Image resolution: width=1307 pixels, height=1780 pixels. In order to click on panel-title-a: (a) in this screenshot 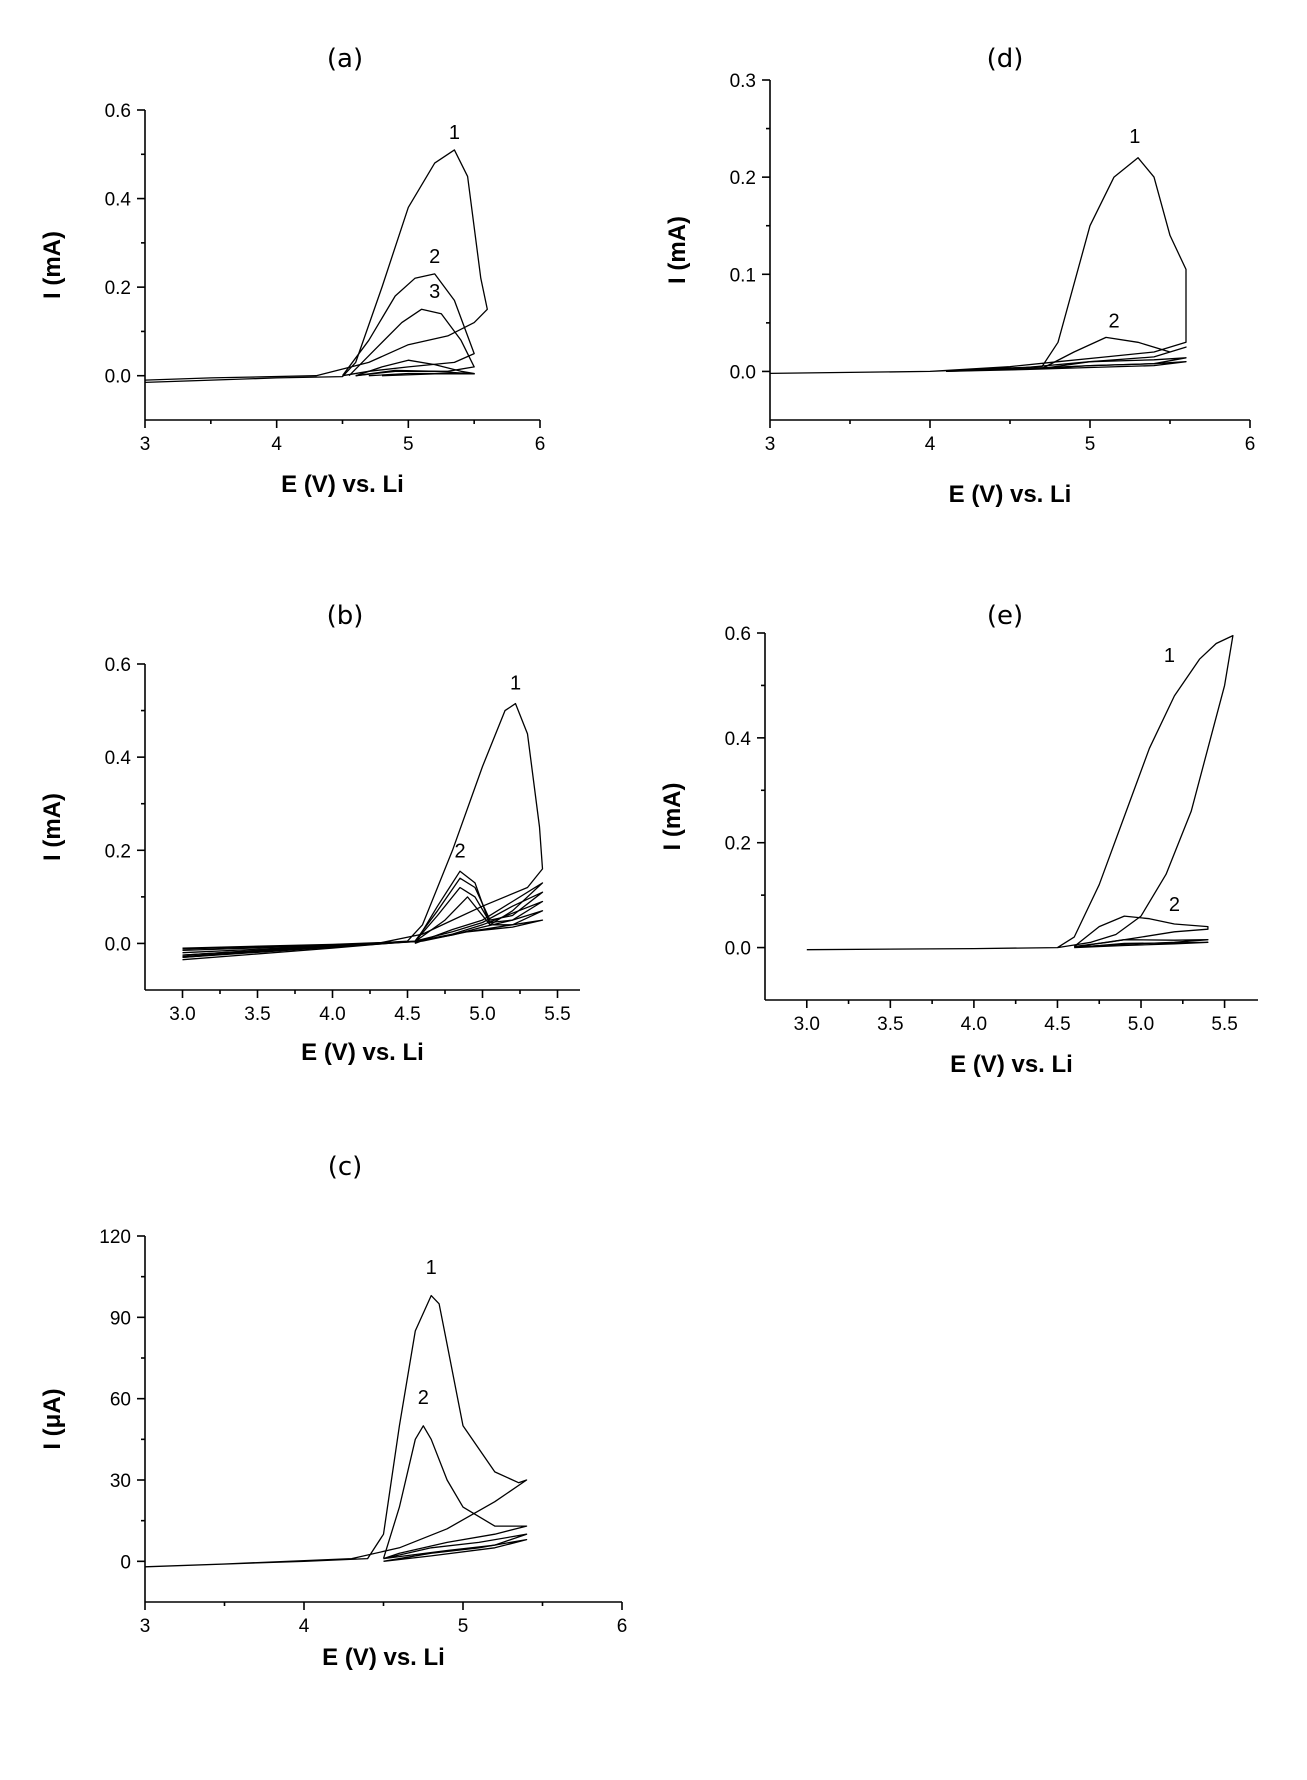, I will do `click(345, 59)`.